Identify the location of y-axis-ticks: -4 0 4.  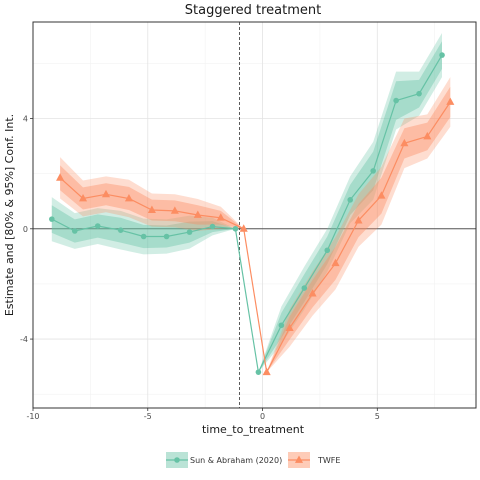
(26, 229).